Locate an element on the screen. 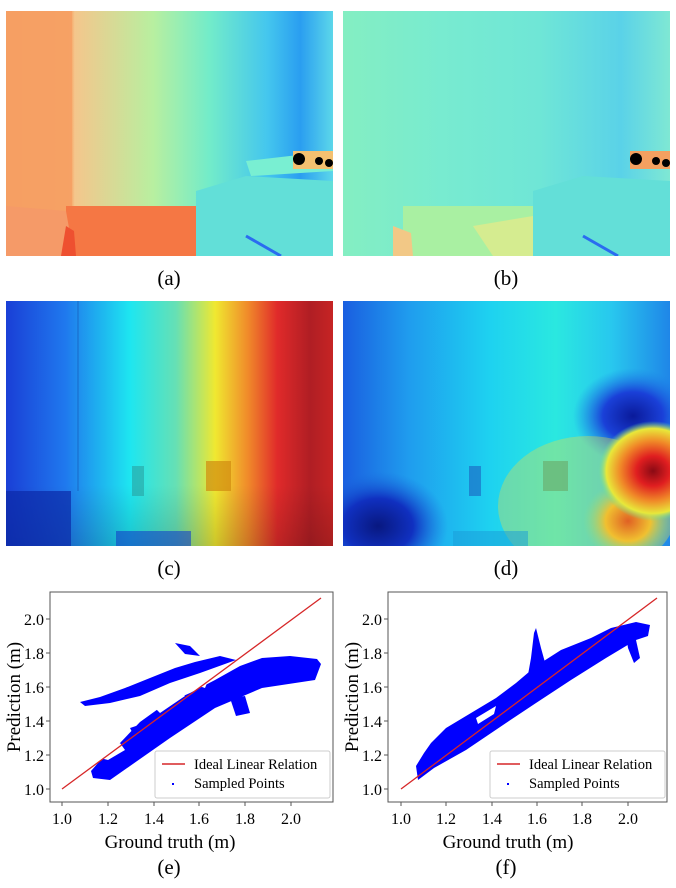 The height and width of the screenshot is (888, 676). chart-e-xlabel: Ground truth (m) is located at coordinates (170, 842).